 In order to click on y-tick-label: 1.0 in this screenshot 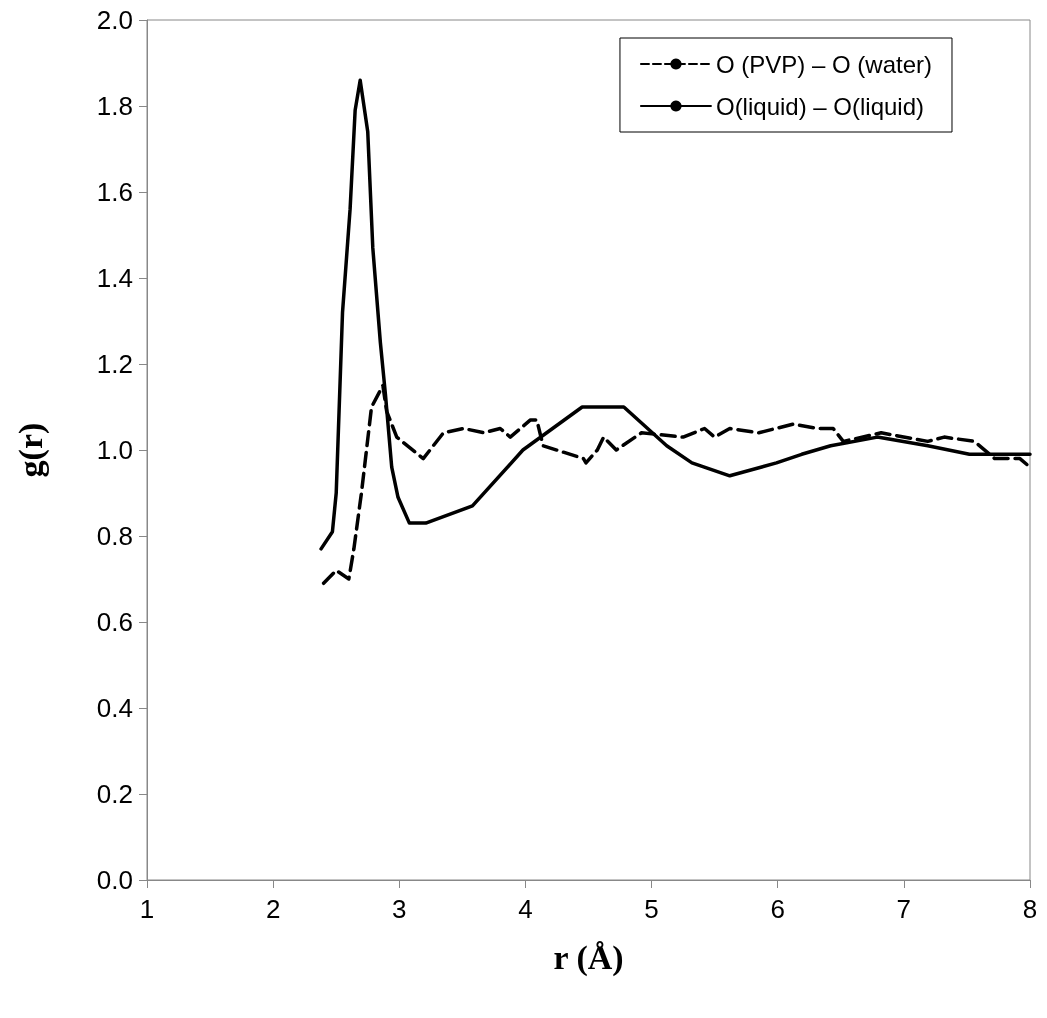, I will do `click(114, 450)`.